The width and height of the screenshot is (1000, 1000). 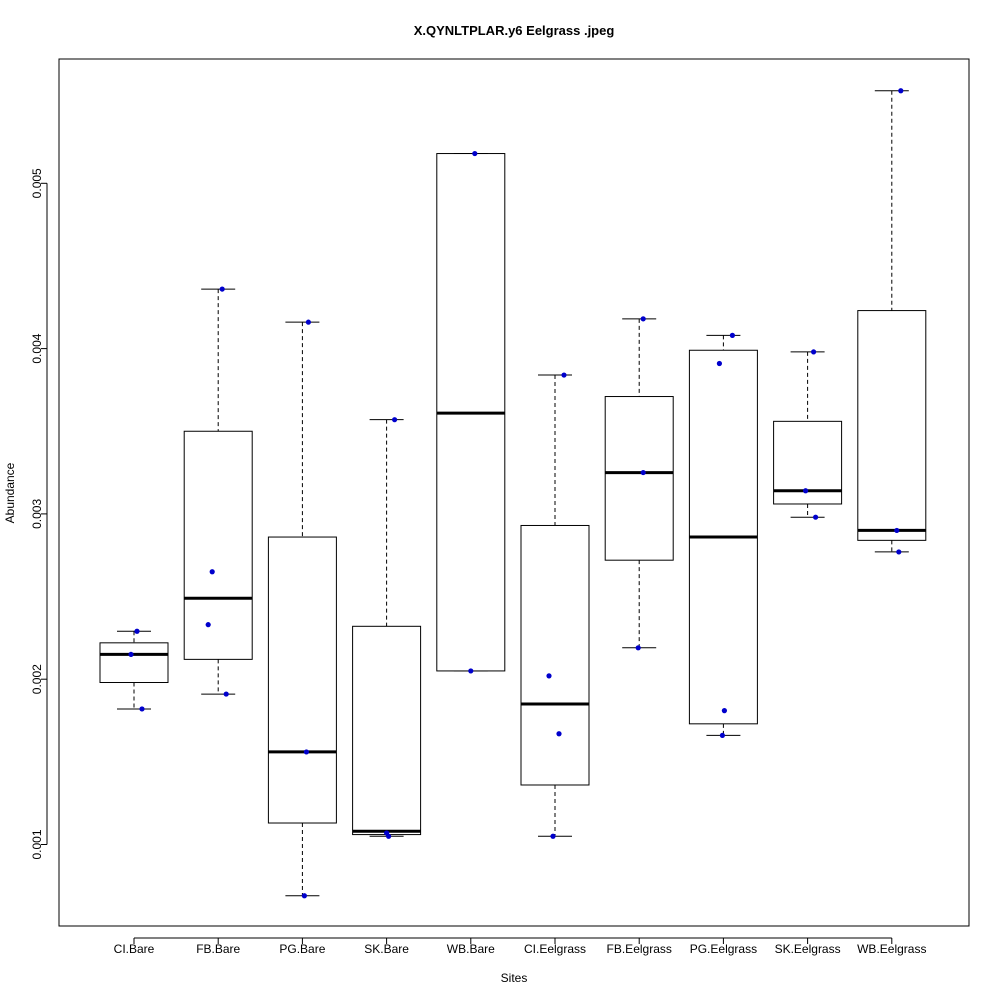 I want to click on x-tick-label: PG.Eelgrass, so click(x=723, y=949).